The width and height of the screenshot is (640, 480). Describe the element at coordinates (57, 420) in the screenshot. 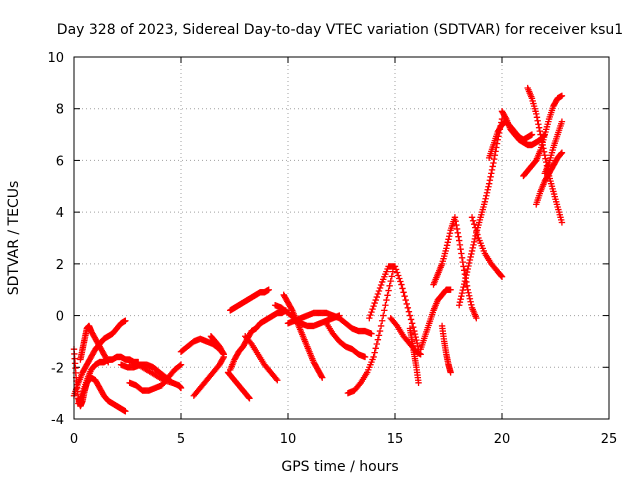

I see `y-tick-label: -4` at that location.